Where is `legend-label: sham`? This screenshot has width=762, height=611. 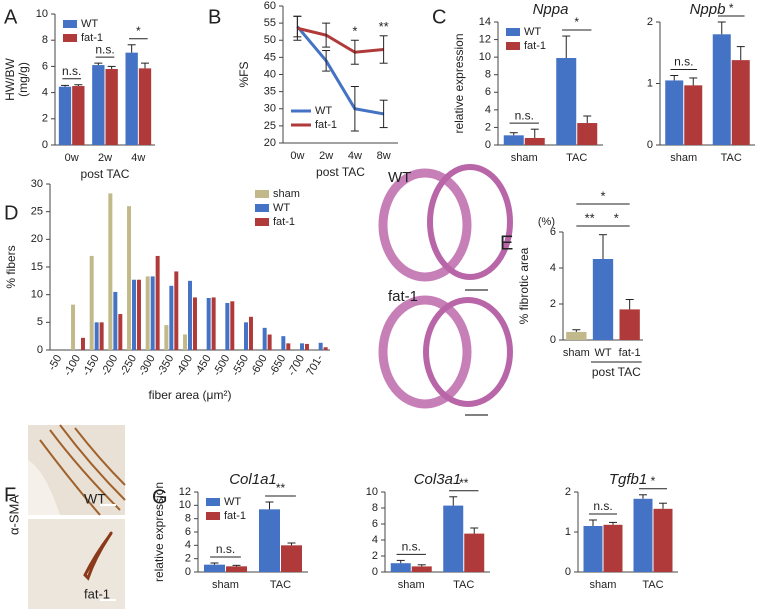
legend-label: sham is located at coordinates (286, 194).